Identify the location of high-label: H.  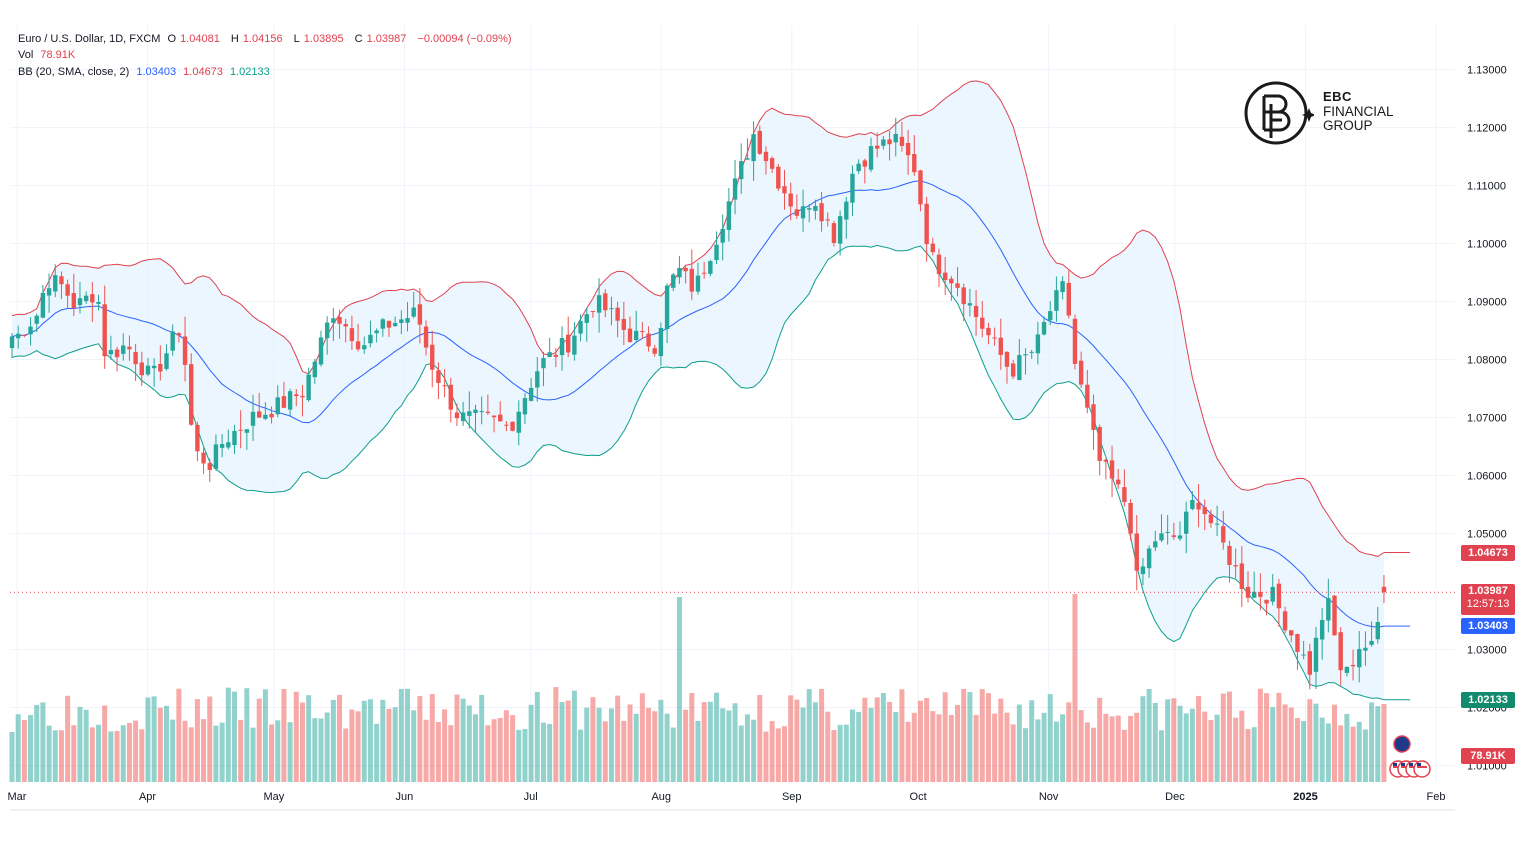
(234, 39).